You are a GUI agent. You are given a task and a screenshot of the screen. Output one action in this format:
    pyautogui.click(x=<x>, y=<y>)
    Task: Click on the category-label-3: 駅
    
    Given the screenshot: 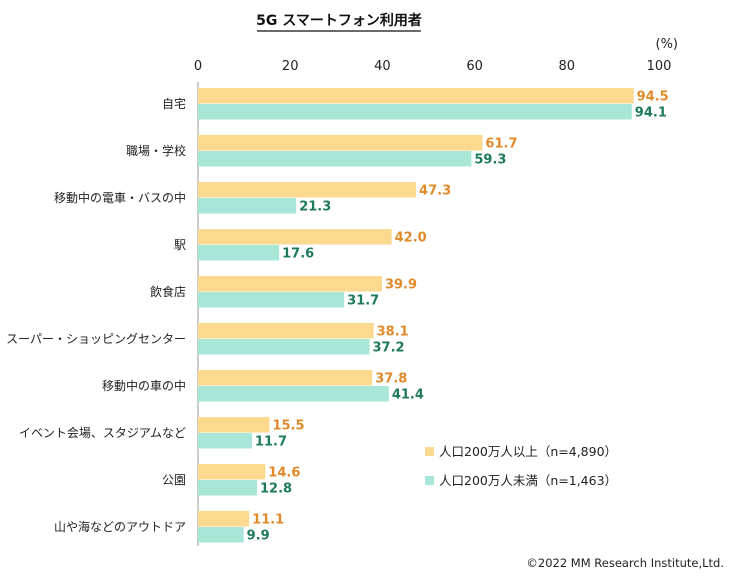 What is the action you would take?
    pyautogui.click(x=180, y=245)
    